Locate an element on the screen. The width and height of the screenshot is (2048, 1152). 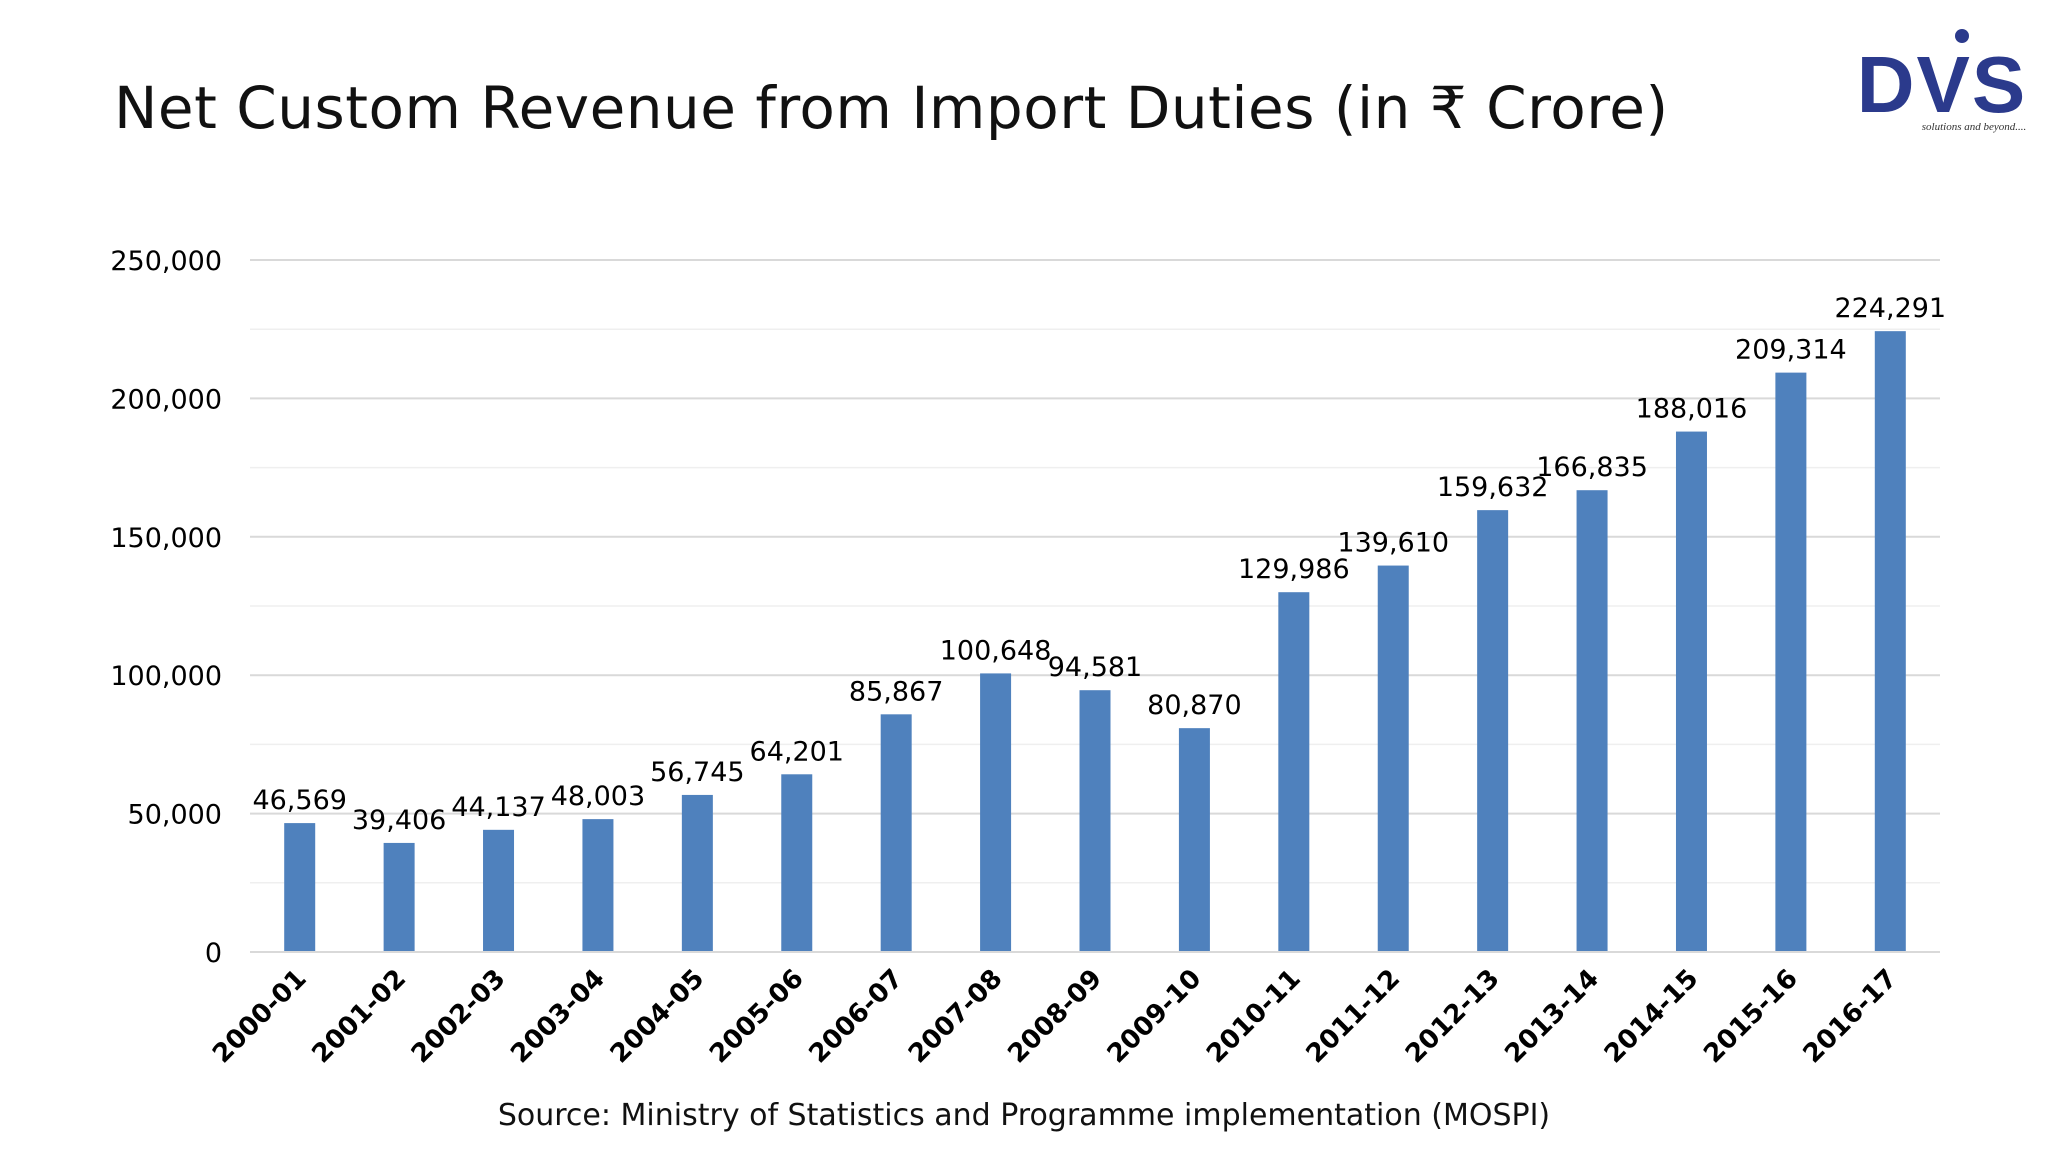
logo-dot is located at coordinates (1962, 36).